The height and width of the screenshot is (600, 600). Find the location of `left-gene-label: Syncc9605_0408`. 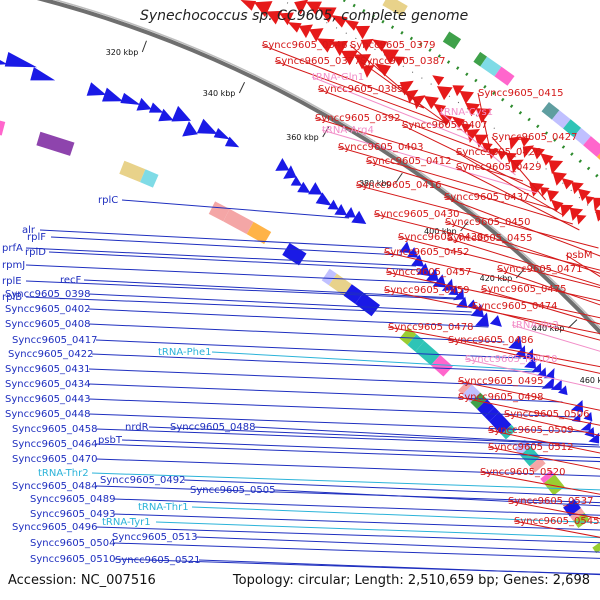

left-gene-label: Syncc9605_0408 is located at coordinates (48, 324).